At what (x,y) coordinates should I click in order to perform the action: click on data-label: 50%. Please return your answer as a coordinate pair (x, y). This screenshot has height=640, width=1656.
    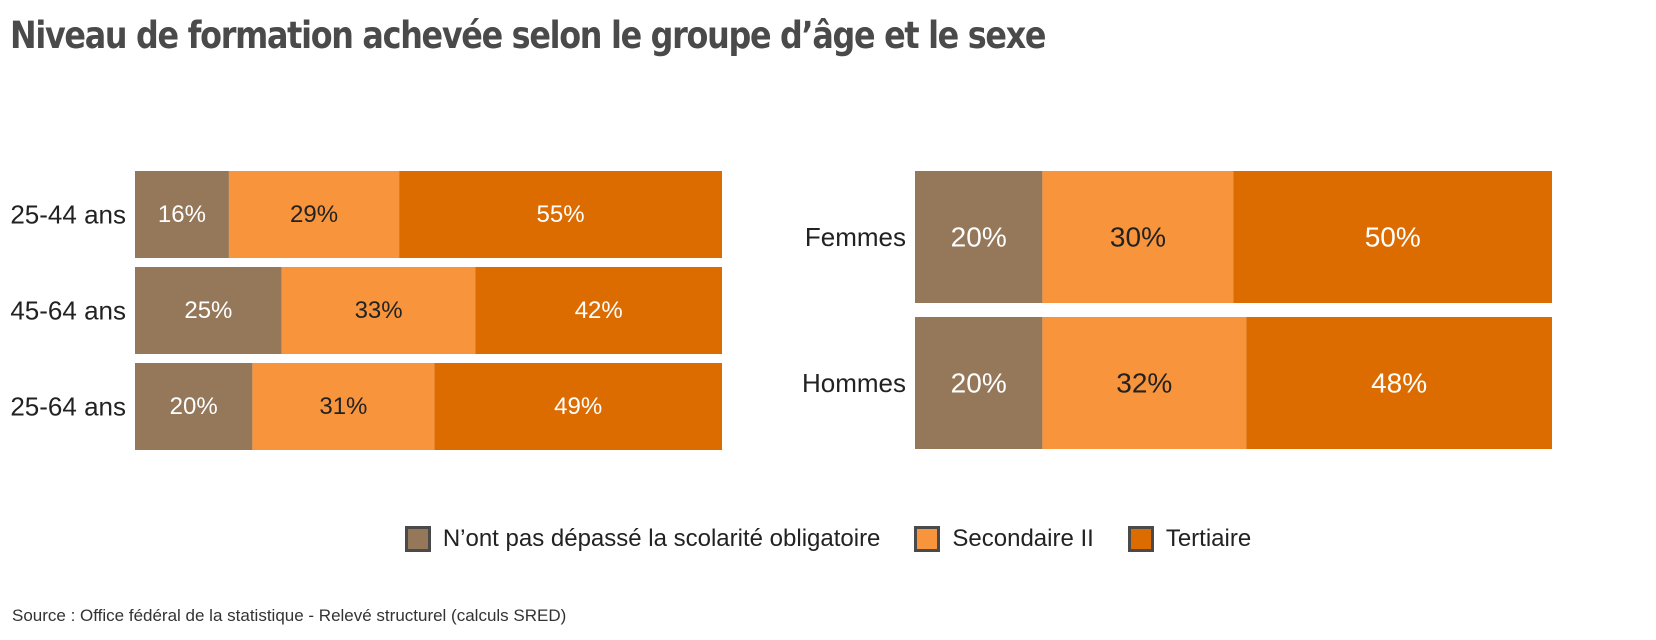
    Looking at the image, I should click on (1393, 237).